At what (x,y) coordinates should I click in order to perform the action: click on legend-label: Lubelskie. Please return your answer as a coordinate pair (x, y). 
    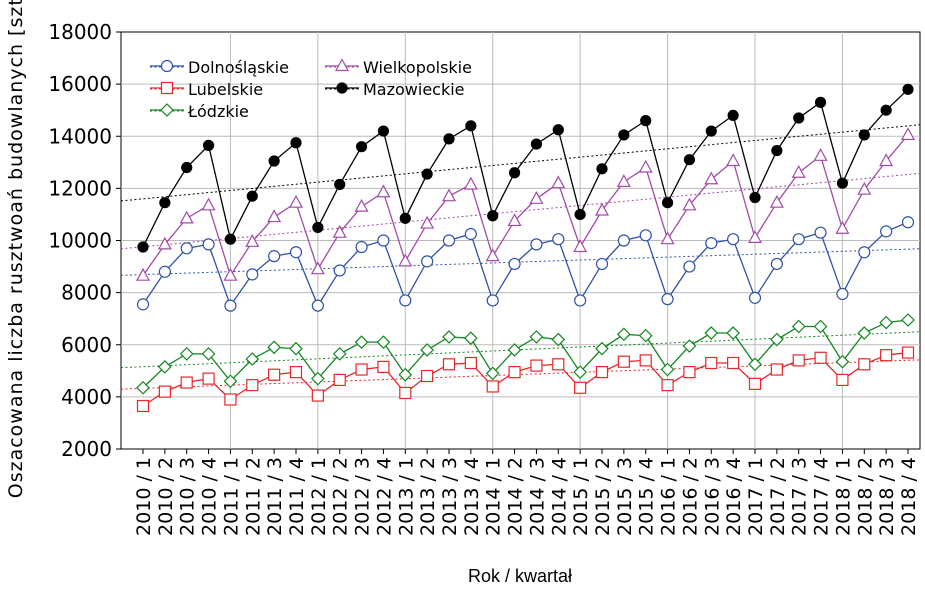
    Looking at the image, I should click on (225, 89).